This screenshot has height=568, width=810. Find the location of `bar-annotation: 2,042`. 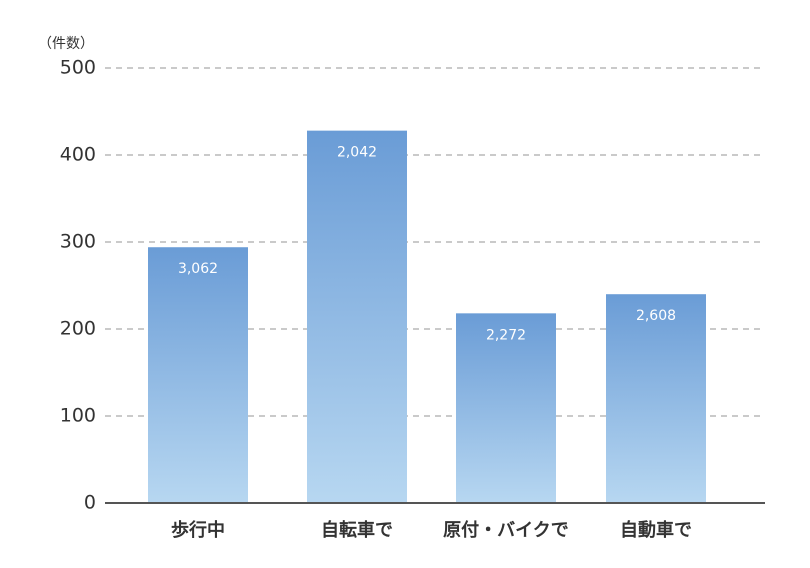

bar-annotation: 2,042 is located at coordinates (357, 153).